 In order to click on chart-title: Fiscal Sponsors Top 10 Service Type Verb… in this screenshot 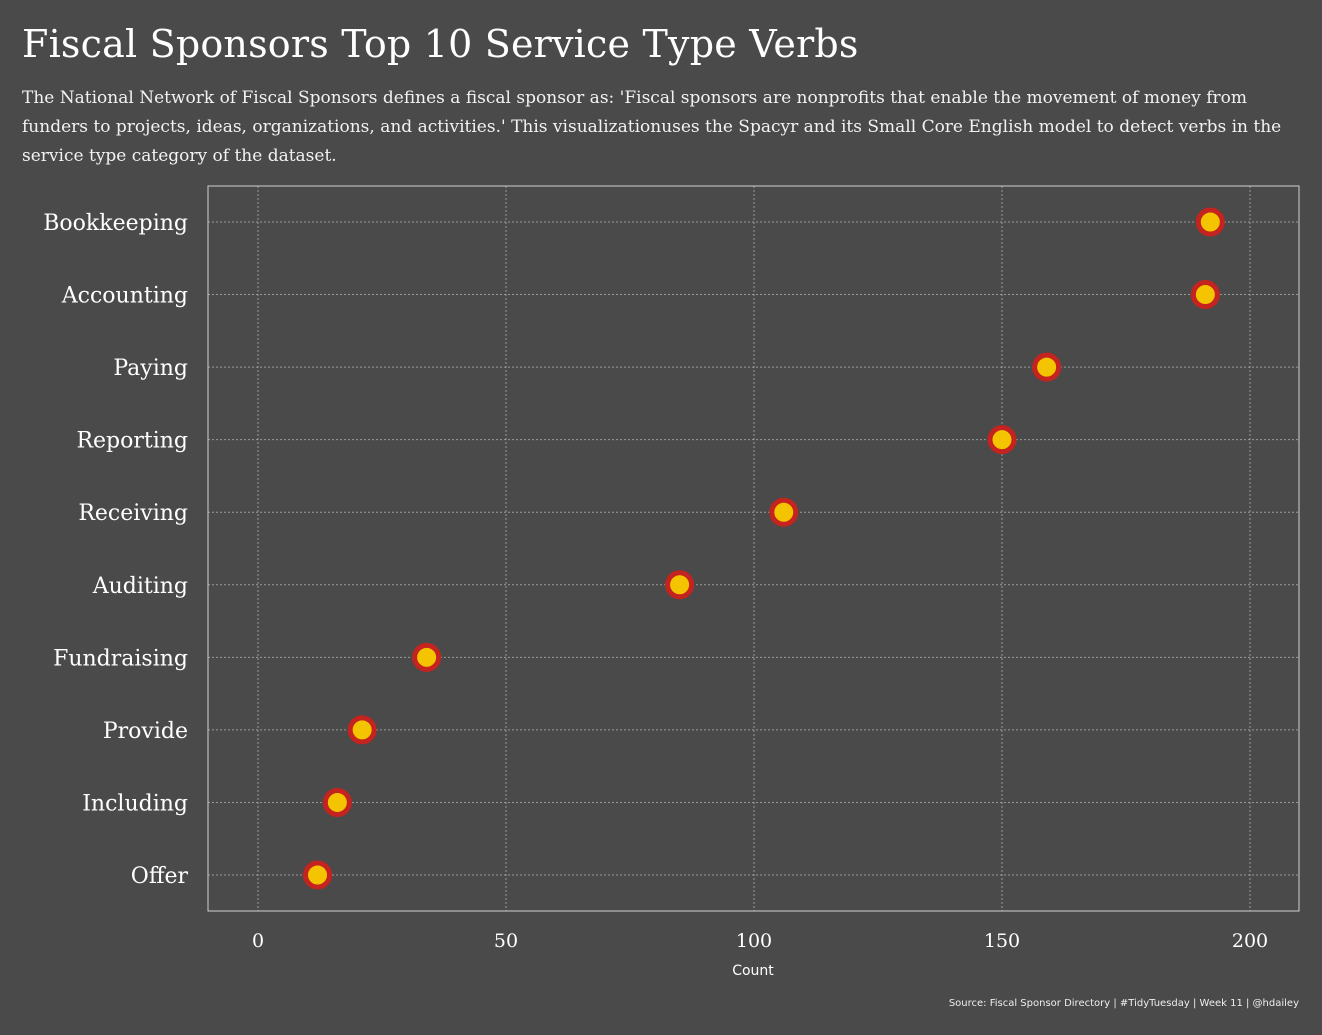, I will do `click(440, 44)`.